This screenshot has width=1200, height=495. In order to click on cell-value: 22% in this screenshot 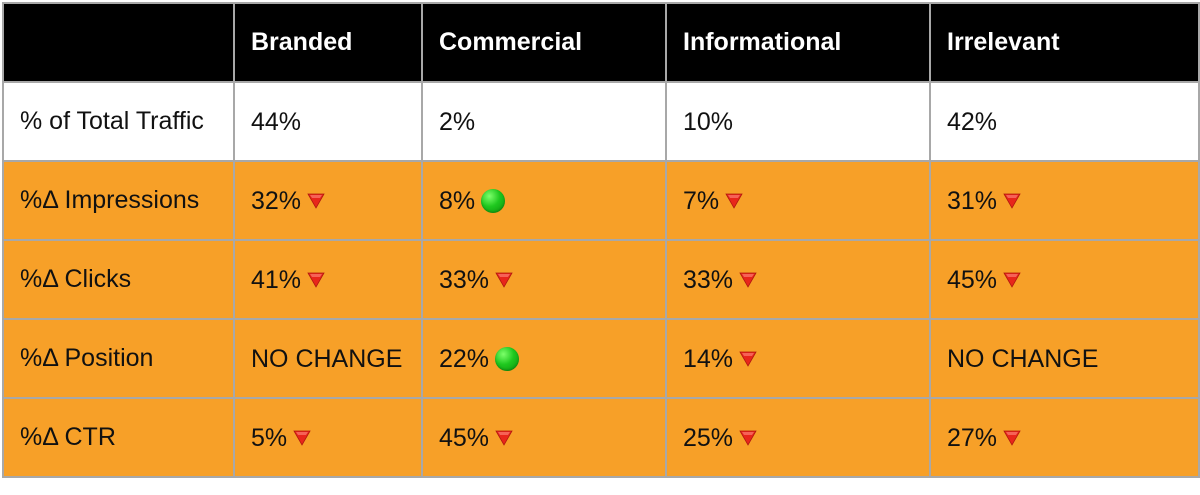, I will do `click(464, 358)`.